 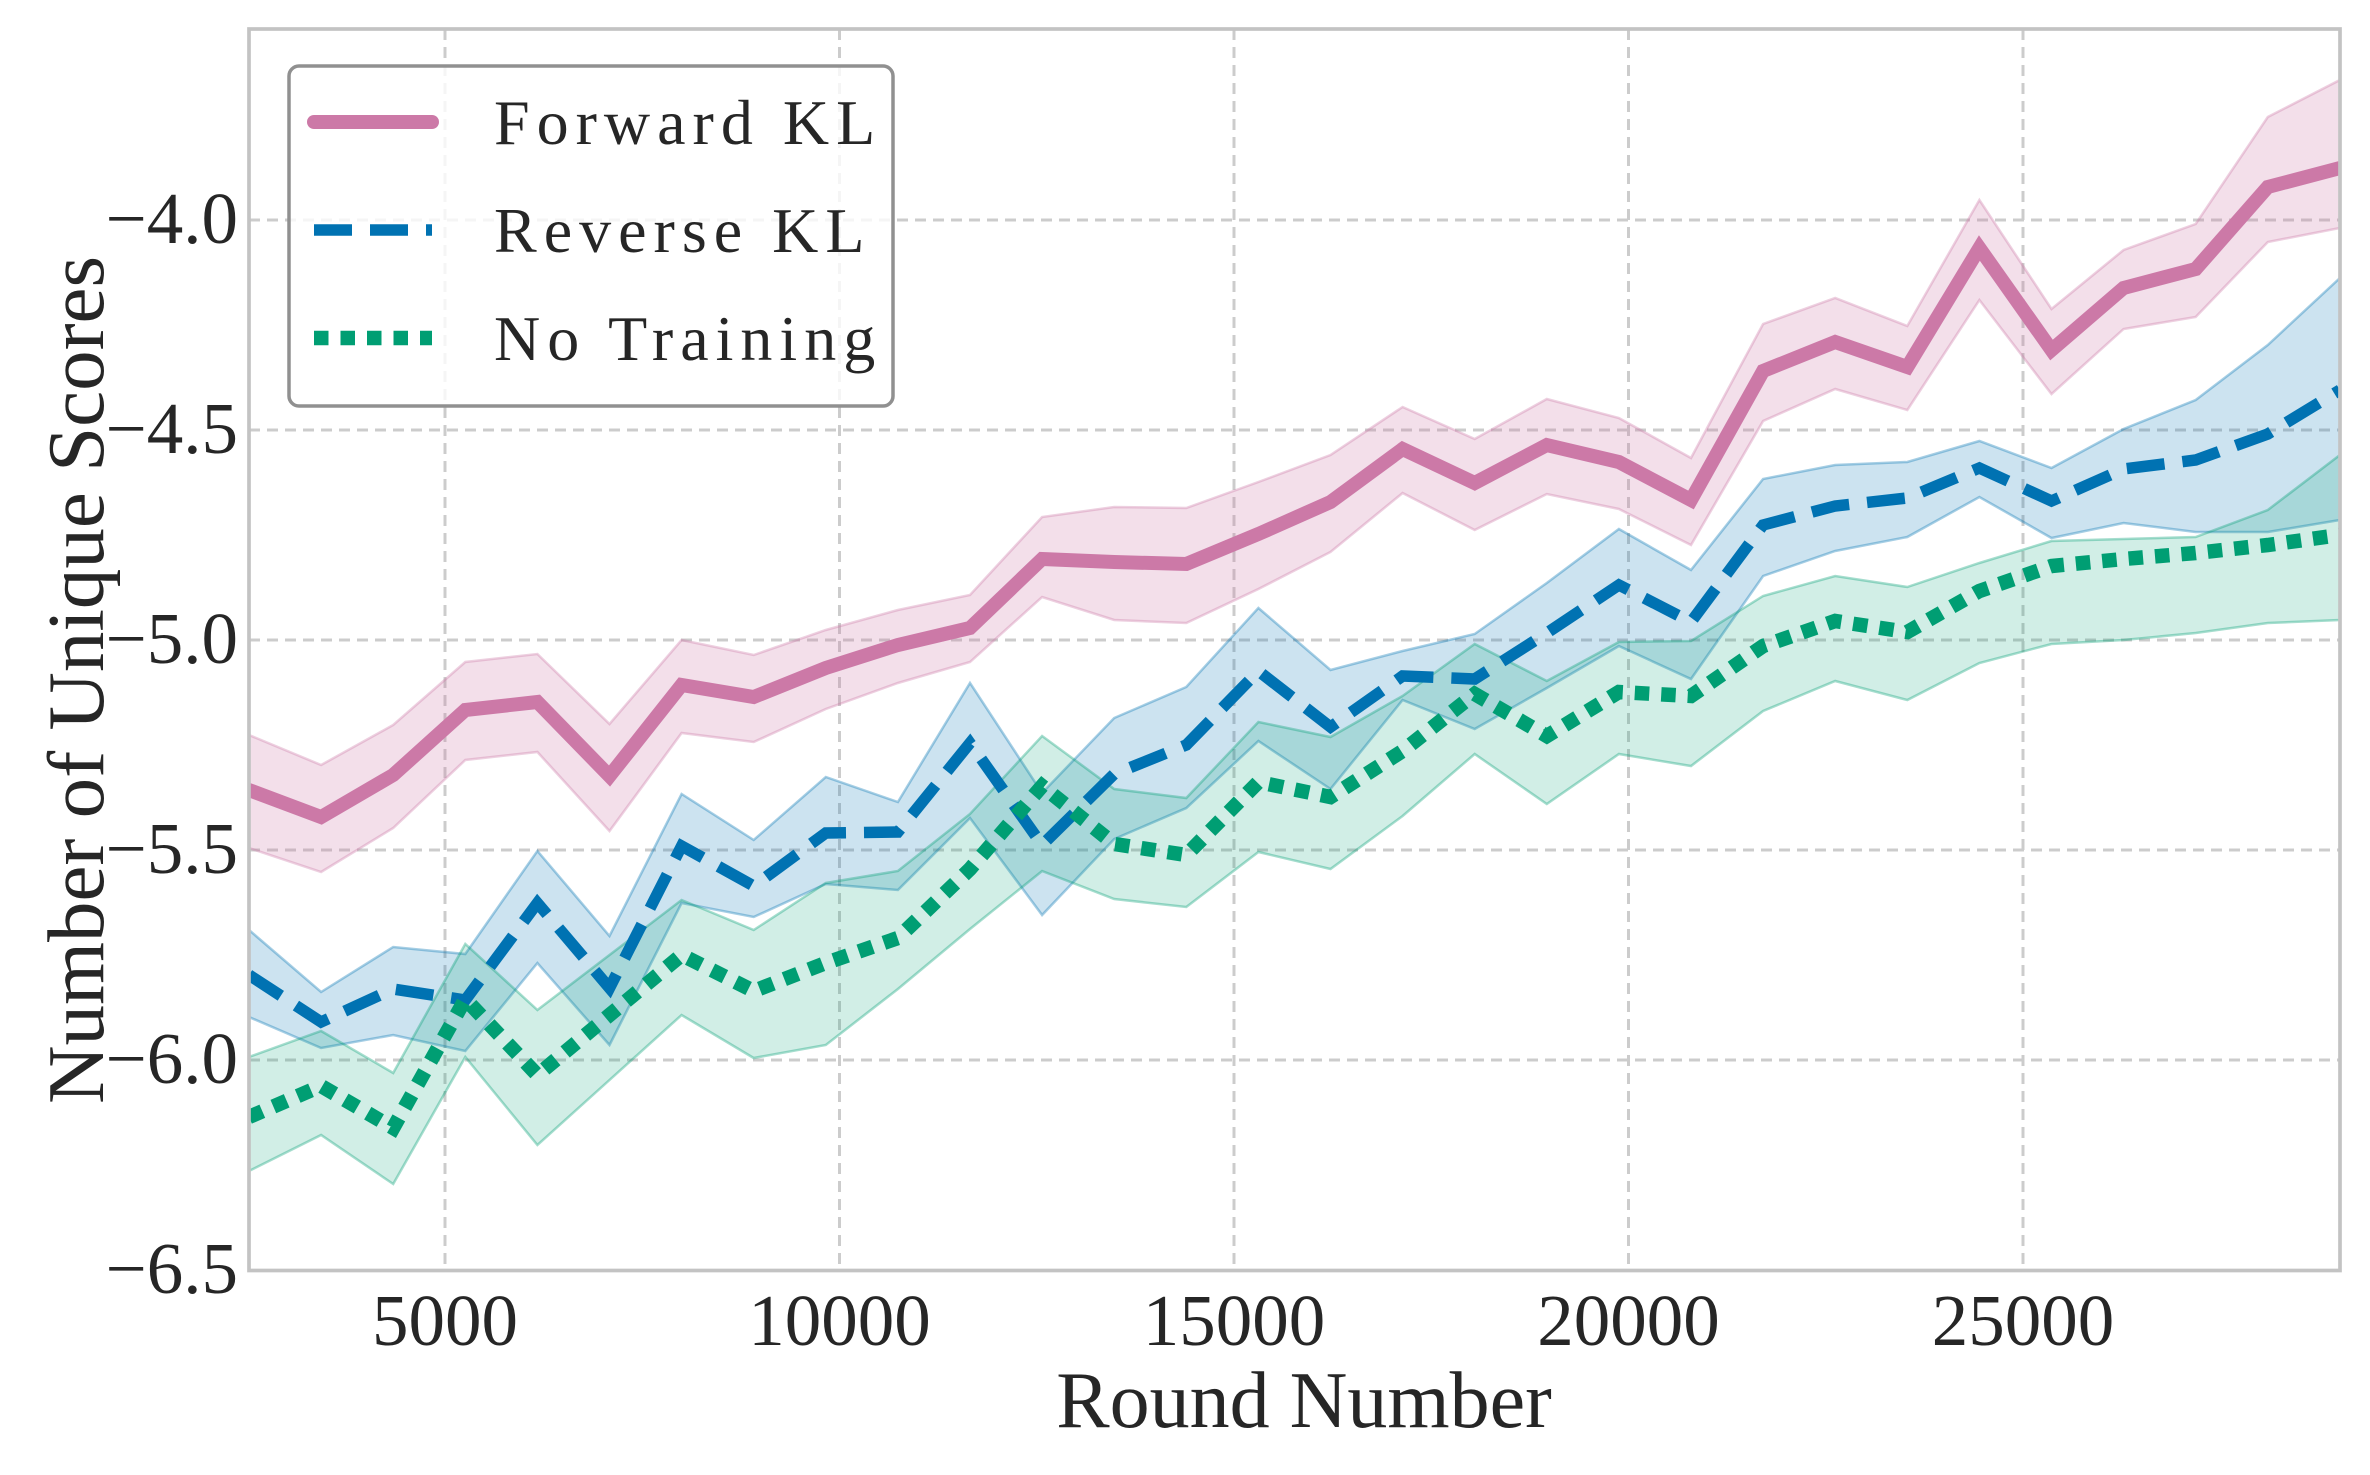 I want to click on svg-text: Number of Unique Scores, so click(x=76, y=680).